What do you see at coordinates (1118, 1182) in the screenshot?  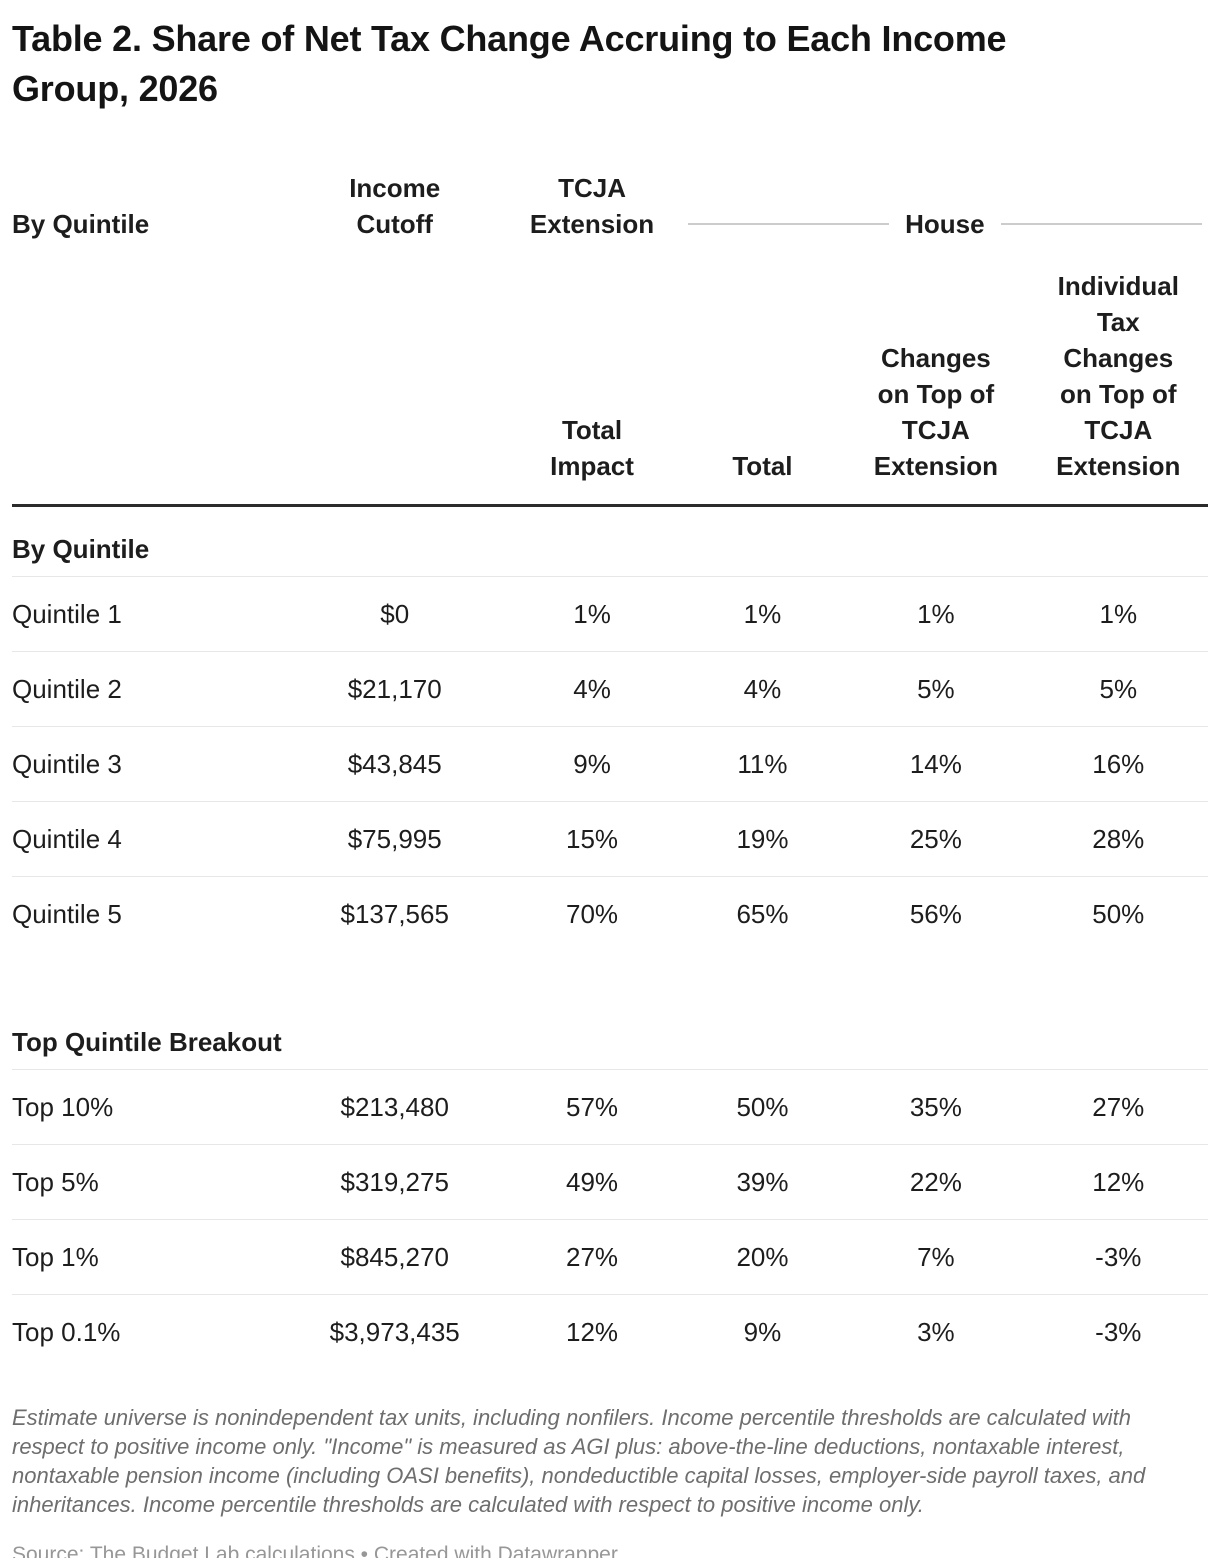 I see `house-individual-cell: 12%` at bounding box center [1118, 1182].